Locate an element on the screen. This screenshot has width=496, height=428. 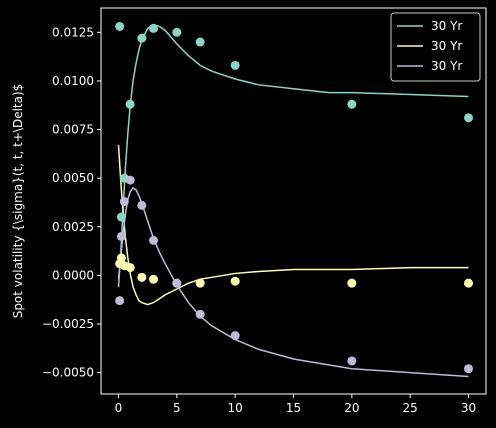
legend-box is located at coordinates (435, 47).